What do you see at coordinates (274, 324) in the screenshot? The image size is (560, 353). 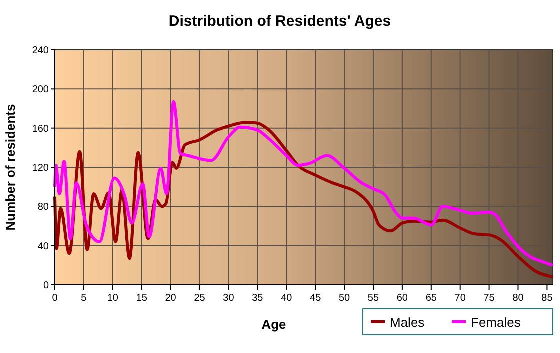 I see `x-axis-title: Age` at bounding box center [274, 324].